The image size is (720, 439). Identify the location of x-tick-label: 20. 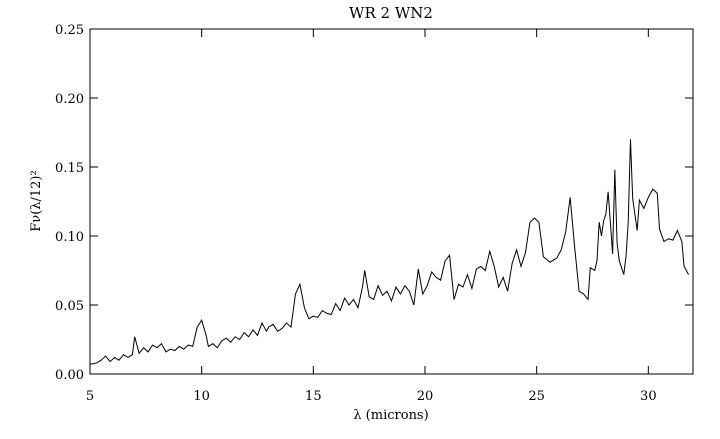
(425, 396).